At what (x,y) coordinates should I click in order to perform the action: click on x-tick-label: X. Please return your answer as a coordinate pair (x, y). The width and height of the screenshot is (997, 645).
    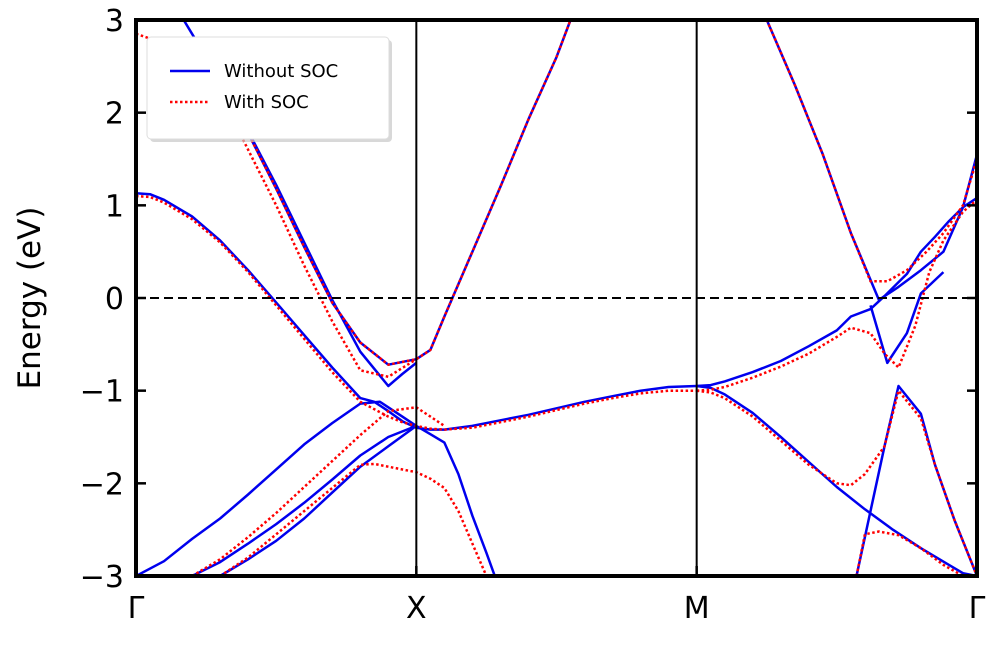
    Looking at the image, I should click on (416, 608).